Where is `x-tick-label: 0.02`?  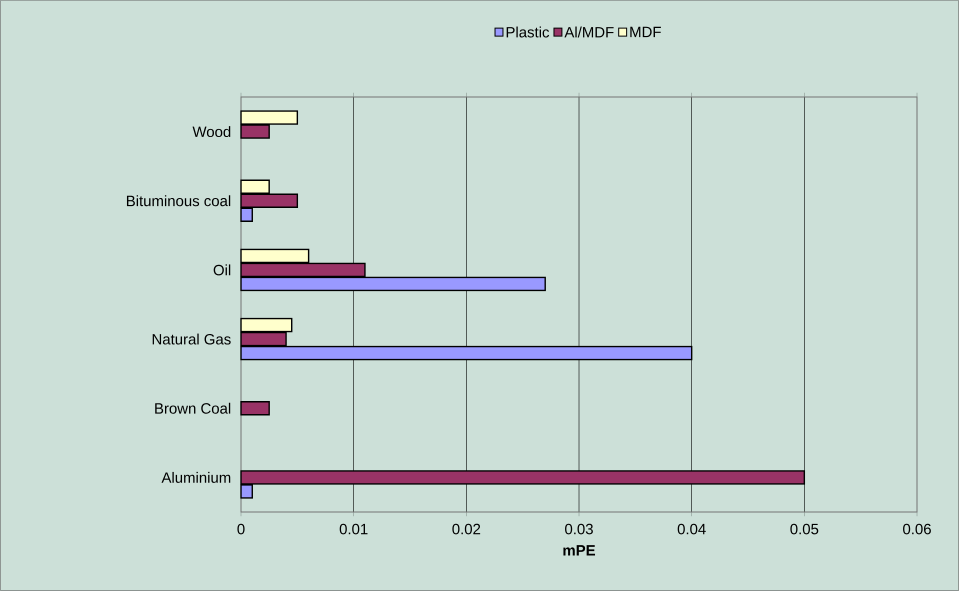
x-tick-label: 0.02 is located at coordinates (466, 529).